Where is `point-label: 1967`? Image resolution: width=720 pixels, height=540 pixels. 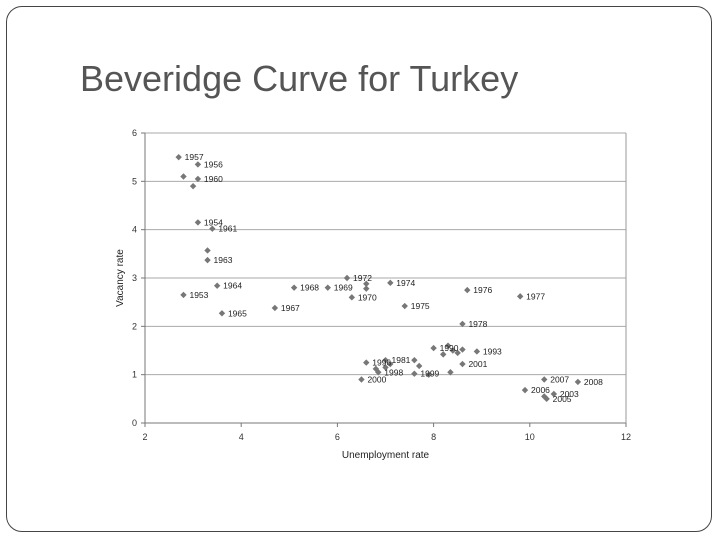 point-label: 1967 is located at coordinates (290, 308).